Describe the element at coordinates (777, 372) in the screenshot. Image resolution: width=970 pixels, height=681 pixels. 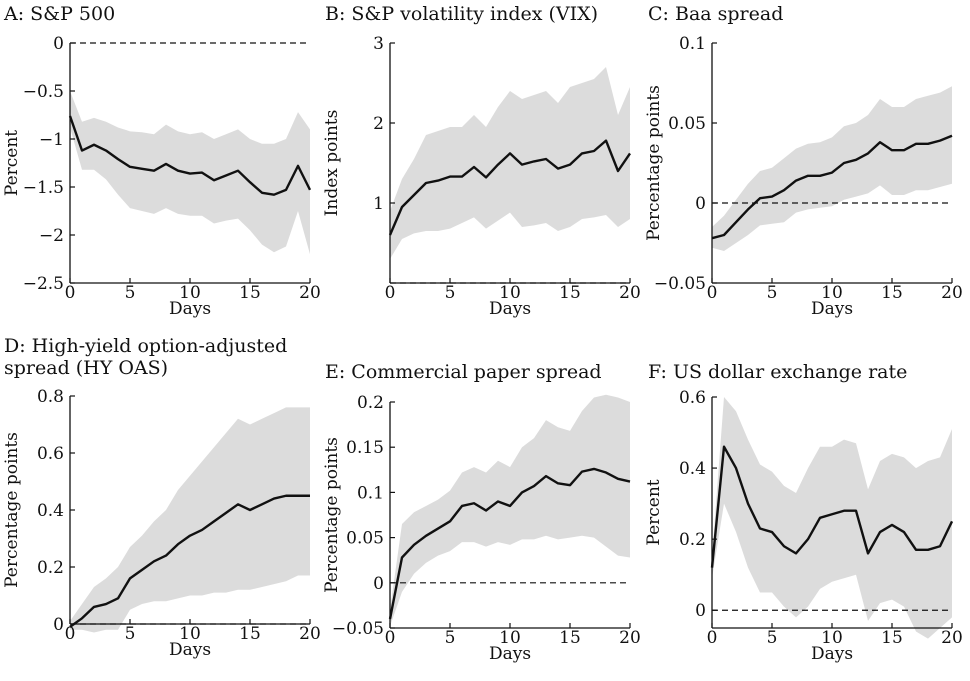
I see `panel-title: F: US dollar exchange rate` at that location.